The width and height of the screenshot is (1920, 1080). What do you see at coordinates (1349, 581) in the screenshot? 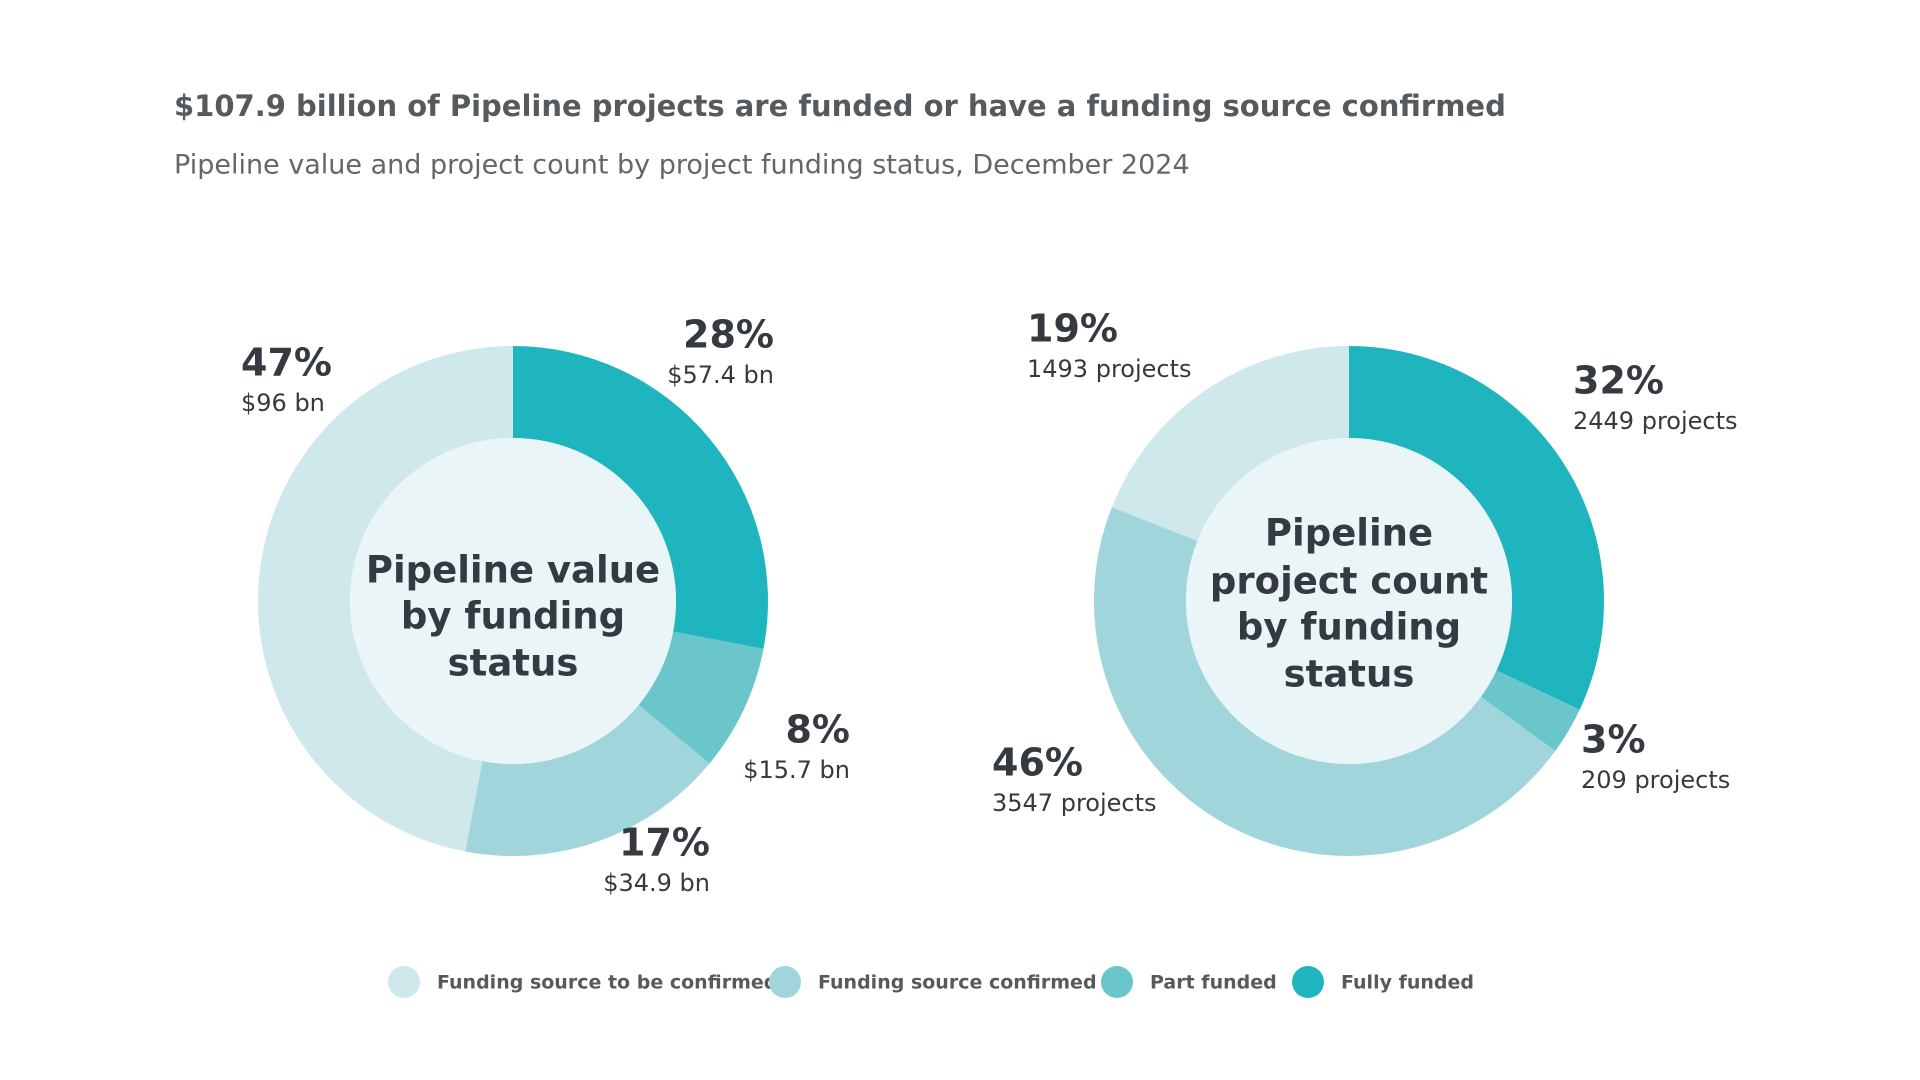
I see `center-label: project count` at bounding box center [1349, 581].